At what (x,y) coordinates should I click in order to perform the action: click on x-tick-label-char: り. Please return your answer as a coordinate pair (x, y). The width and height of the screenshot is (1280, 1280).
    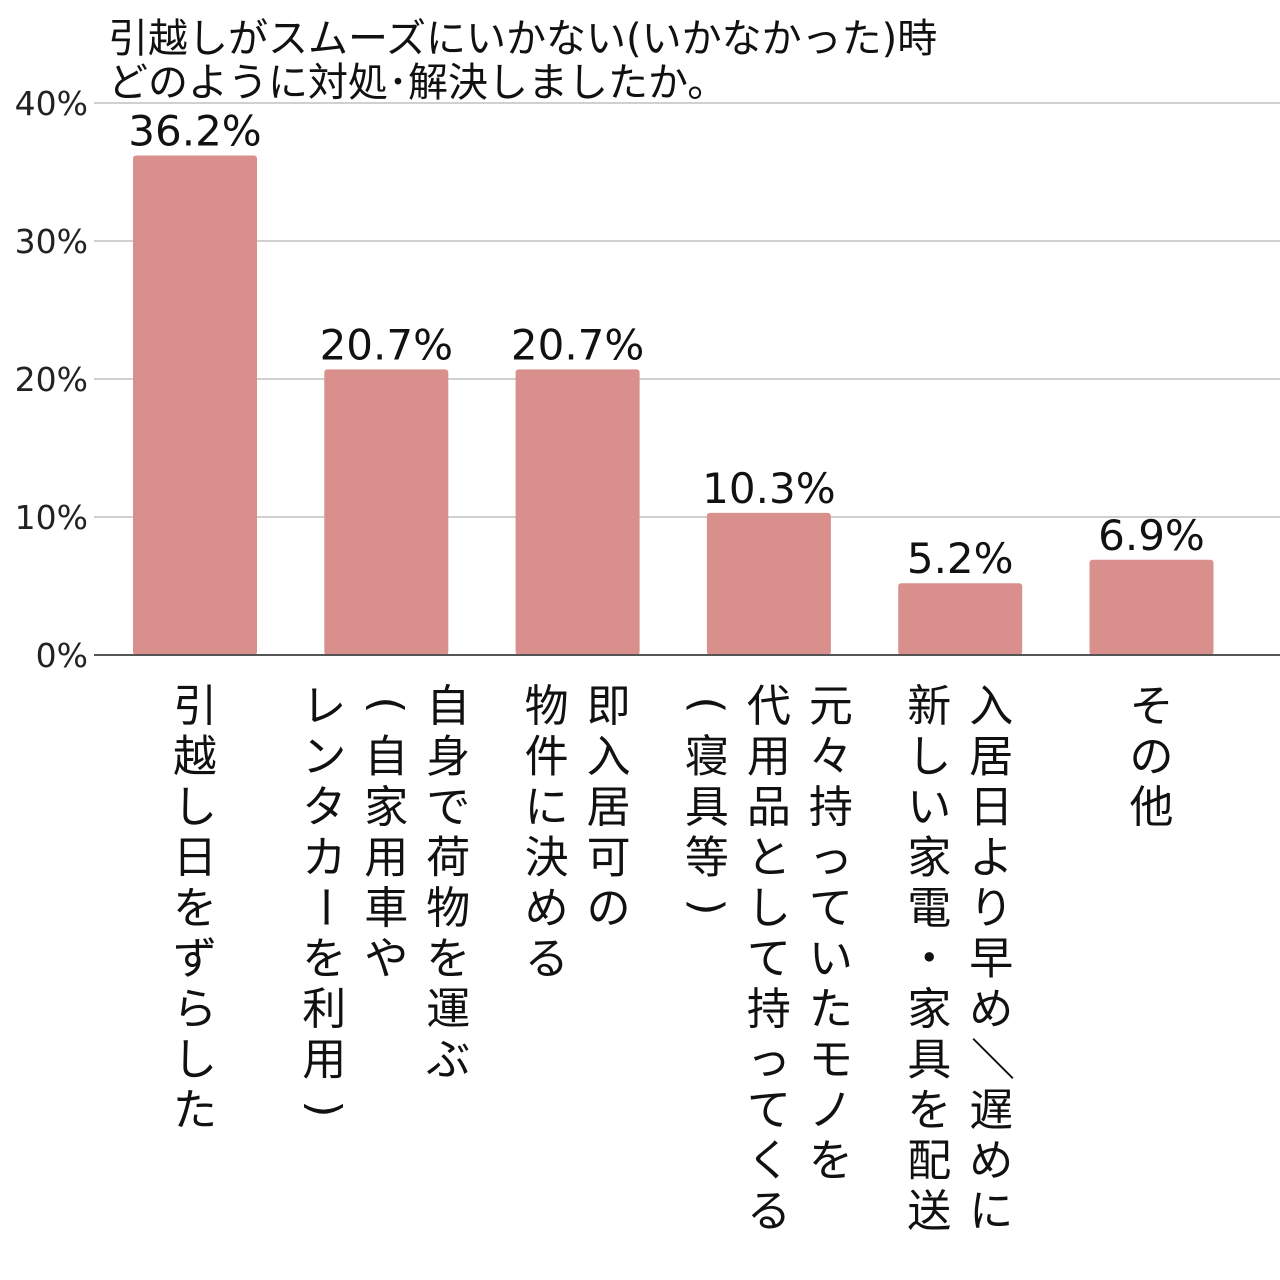
    Looking at the image, I should click on (991, 908).